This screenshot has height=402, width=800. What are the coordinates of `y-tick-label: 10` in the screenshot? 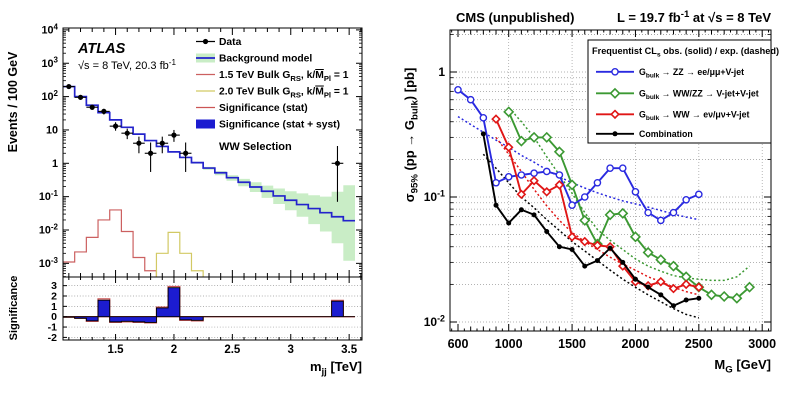 It's located at (52, 130).